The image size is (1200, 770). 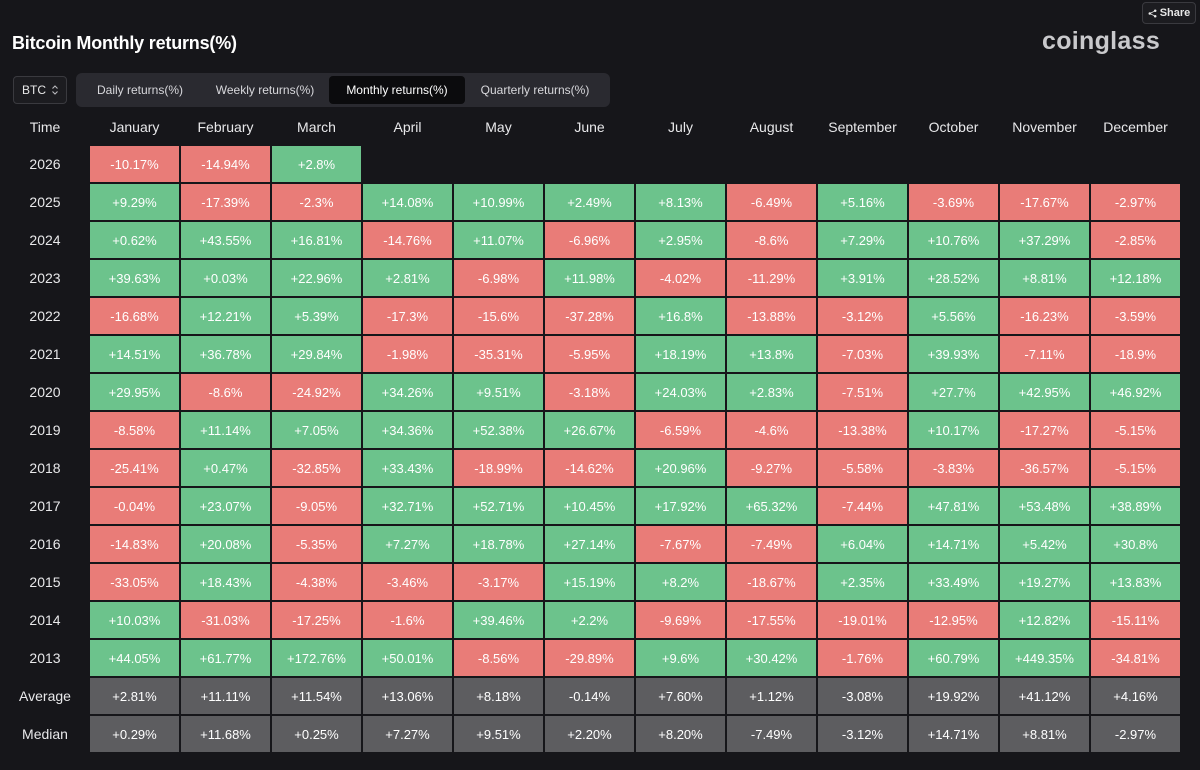 What do you see at coordinates (1044, 354) in the screenshot?
I see `return-cell: -7.11%` at bounding box center [1044, 354].